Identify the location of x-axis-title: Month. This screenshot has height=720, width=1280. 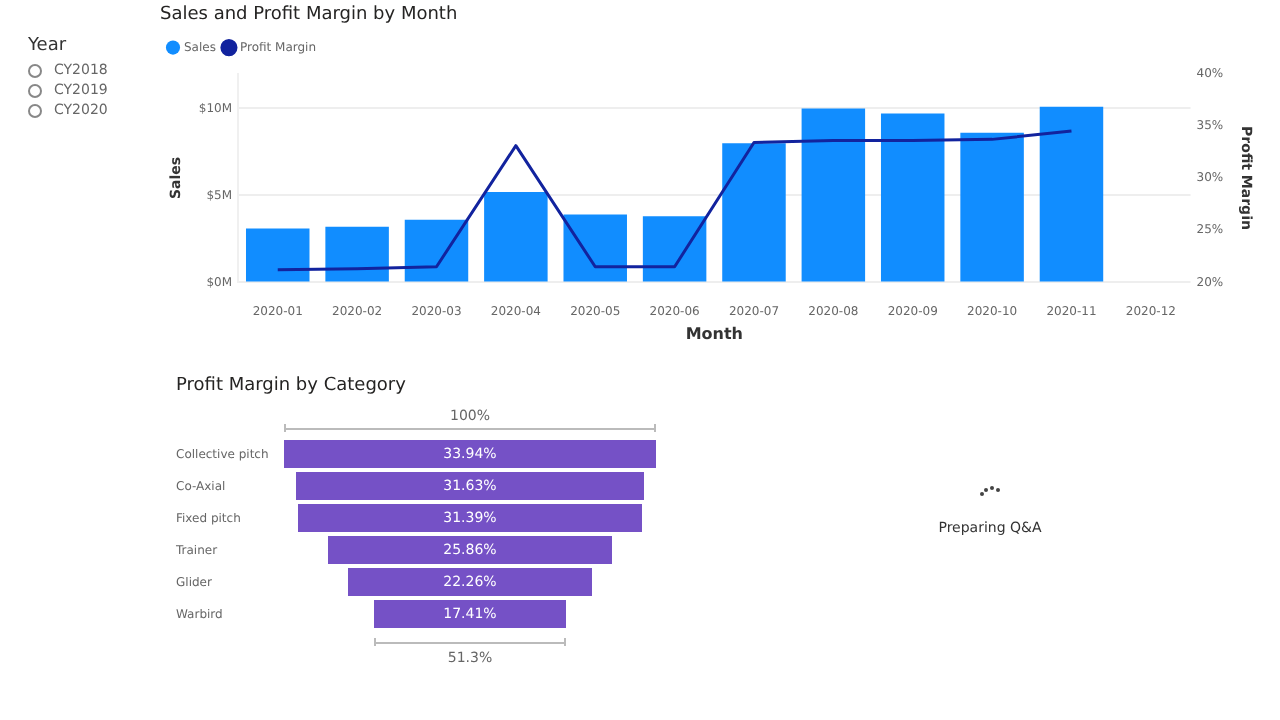
(714, 333).